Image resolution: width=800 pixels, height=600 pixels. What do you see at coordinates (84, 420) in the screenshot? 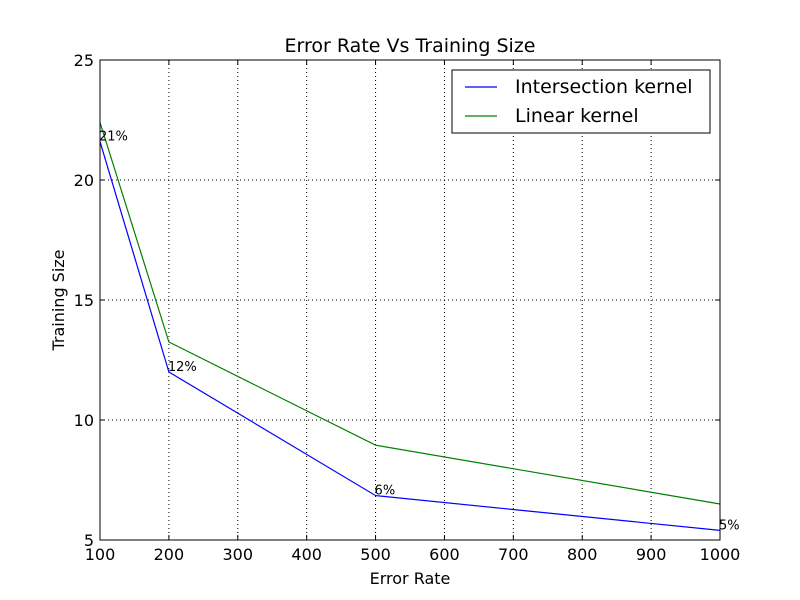
I see `y-tick-label: 10` at bounding box center [84, 420].